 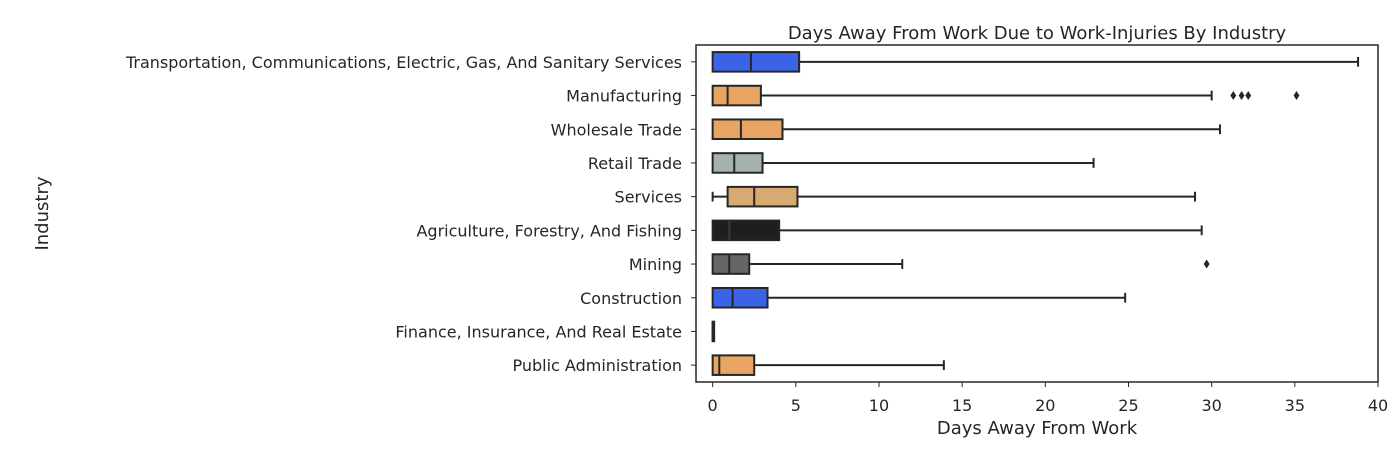 I want to click on x-tick-label: 35, so click(x=1295, y=405).